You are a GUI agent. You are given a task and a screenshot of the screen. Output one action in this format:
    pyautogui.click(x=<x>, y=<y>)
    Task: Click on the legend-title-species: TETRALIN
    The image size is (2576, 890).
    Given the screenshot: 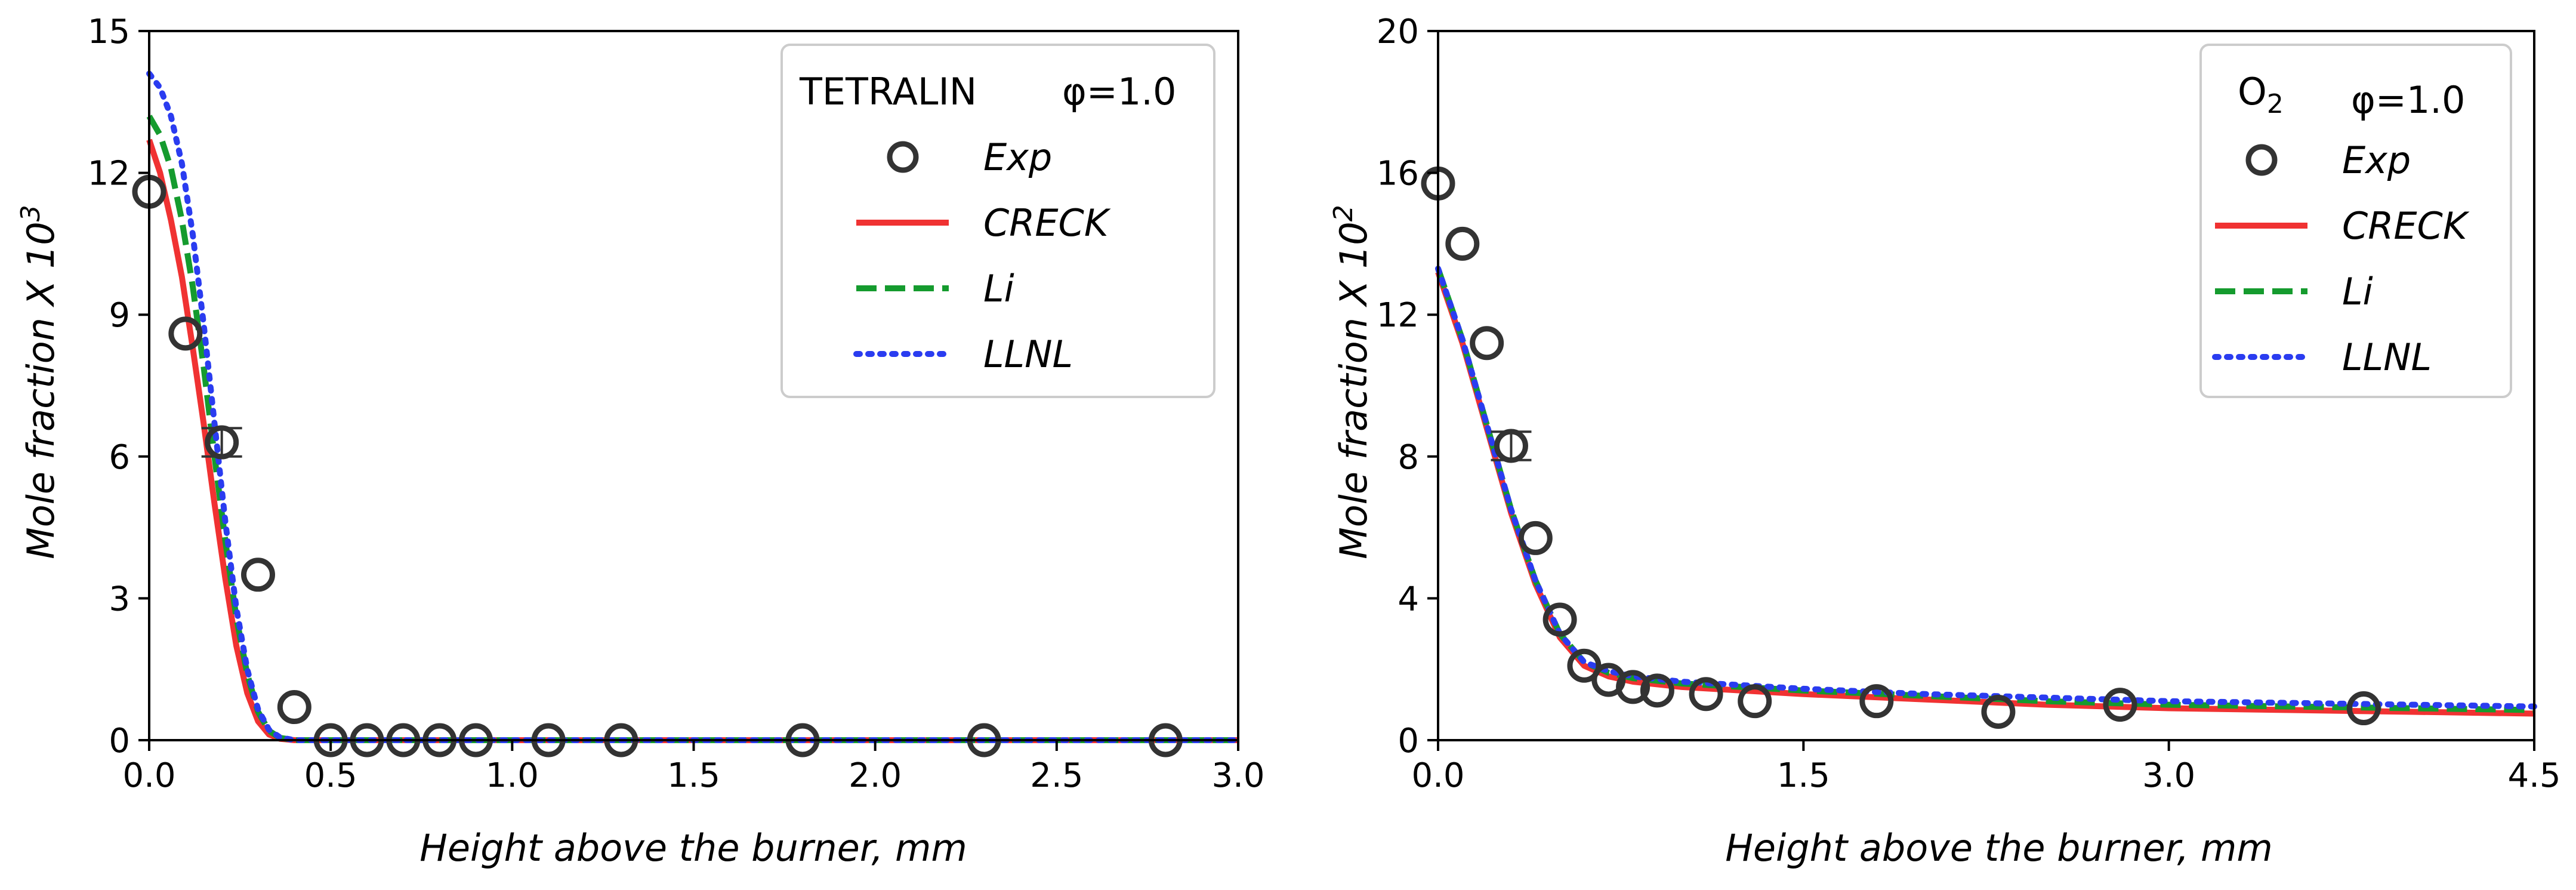 What is the action you would take?
    pyautogui.click(x=888, y=91)
    